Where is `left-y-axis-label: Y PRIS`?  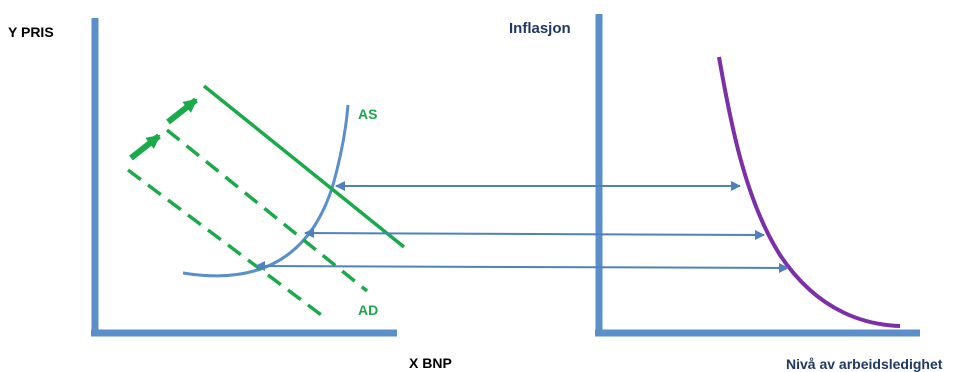 left-y-axis-label: Y PRIS is located at coordinates (31, 32).